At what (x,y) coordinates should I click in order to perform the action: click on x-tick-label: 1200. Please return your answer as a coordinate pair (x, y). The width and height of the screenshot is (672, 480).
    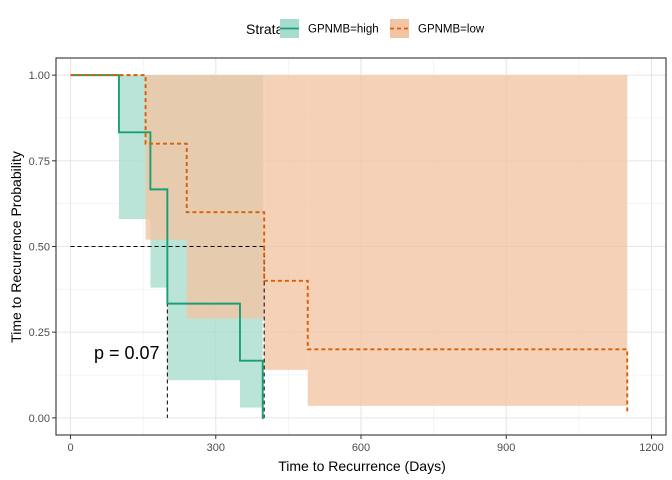
    Looking at the image, I should click on (651, 448).